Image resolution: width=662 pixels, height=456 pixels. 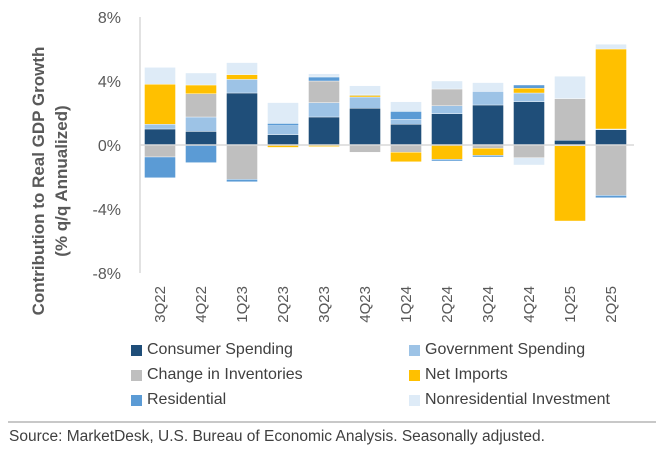 I want to click on y-tick-label: -8%, so click(x=107, y=274).